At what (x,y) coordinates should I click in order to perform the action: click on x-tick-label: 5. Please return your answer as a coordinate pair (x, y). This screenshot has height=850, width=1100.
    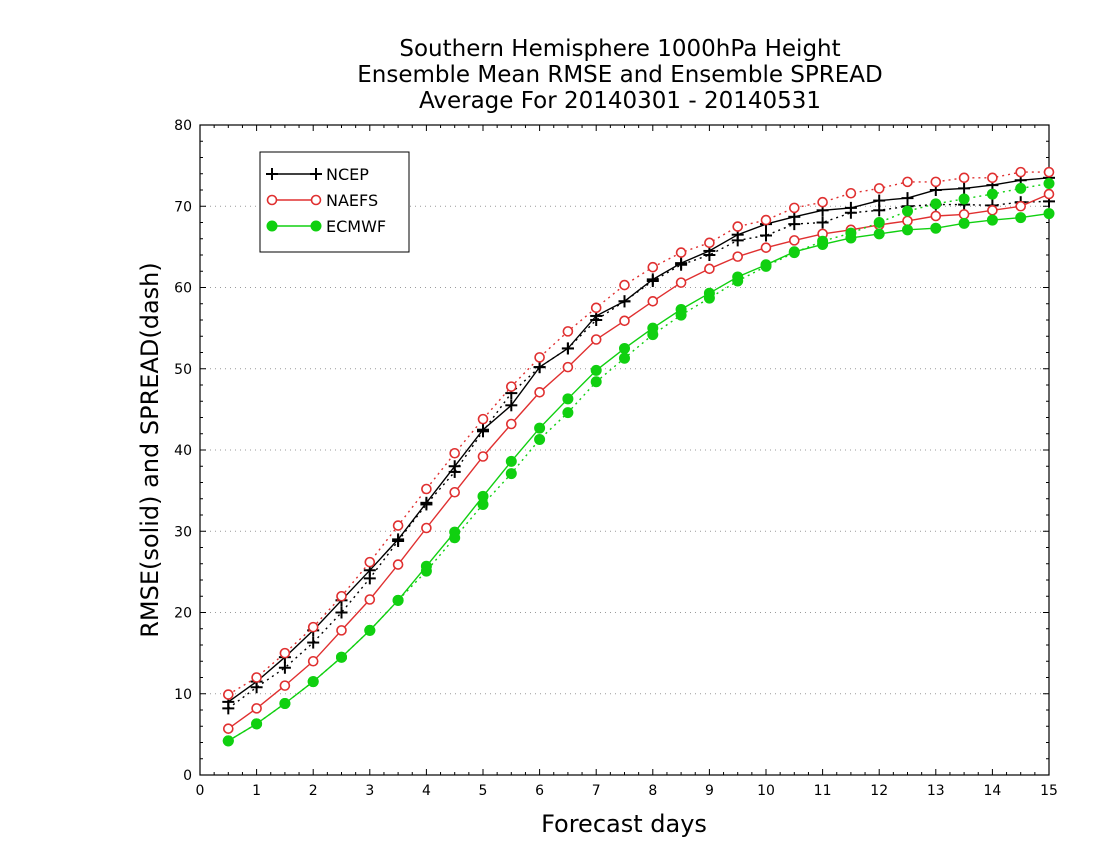
    Looking at the image, I should click on (483, 791).